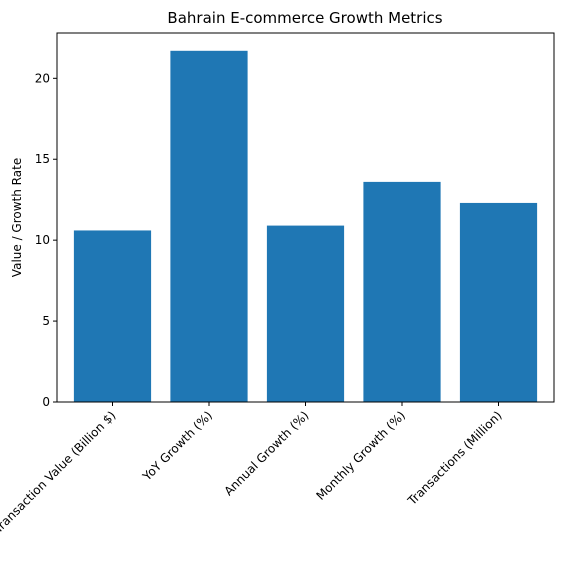  I want to click on y-tick-label-1: 5, so click(46, 321).